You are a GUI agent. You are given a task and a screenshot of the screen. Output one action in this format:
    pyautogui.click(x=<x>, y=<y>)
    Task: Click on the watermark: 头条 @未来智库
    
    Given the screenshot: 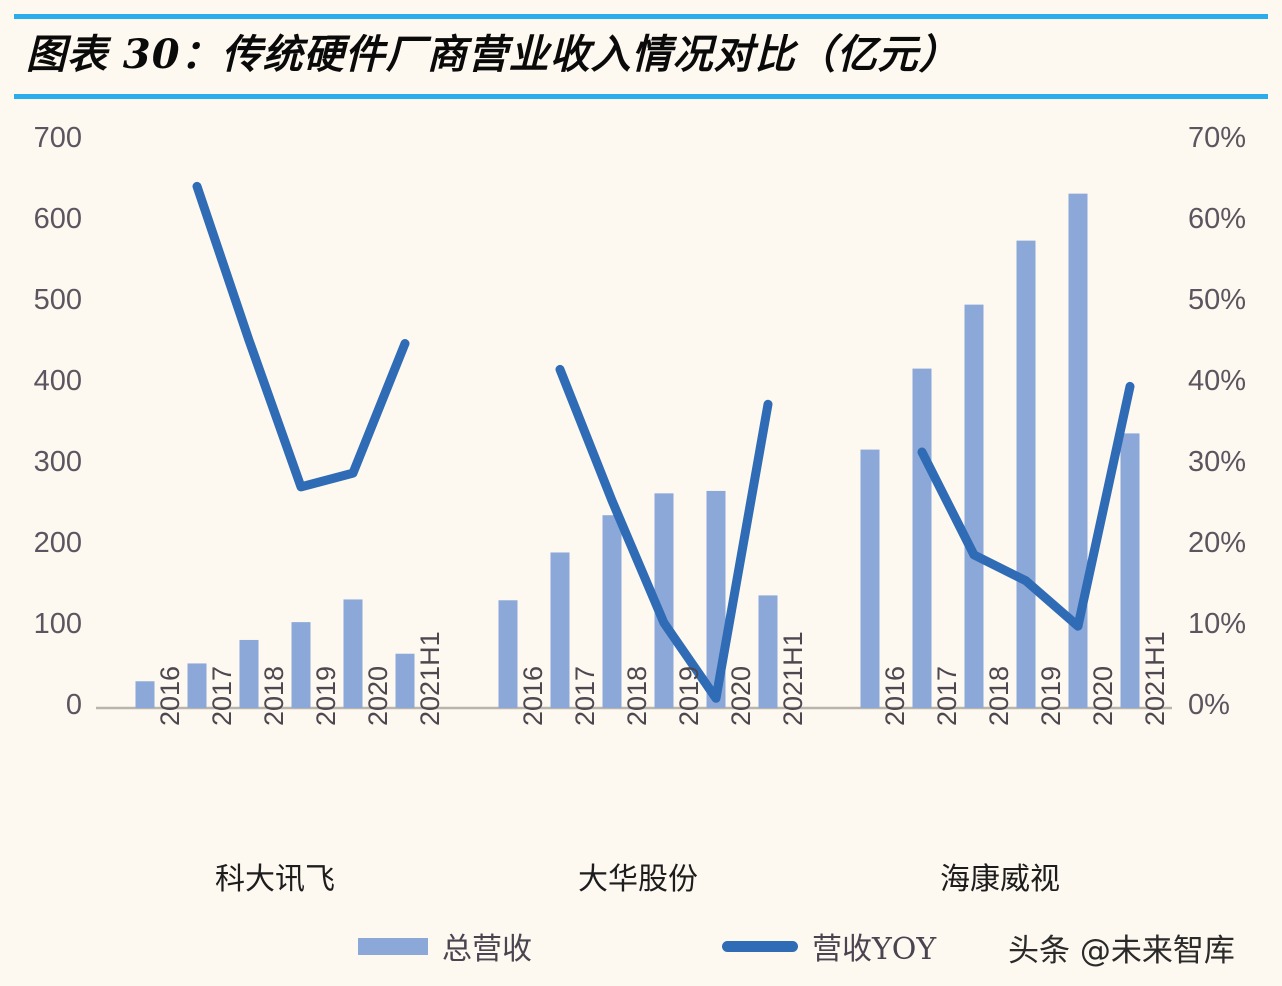 What is the action you would take?
    pyautogui.click(x=1121, y=951)
    